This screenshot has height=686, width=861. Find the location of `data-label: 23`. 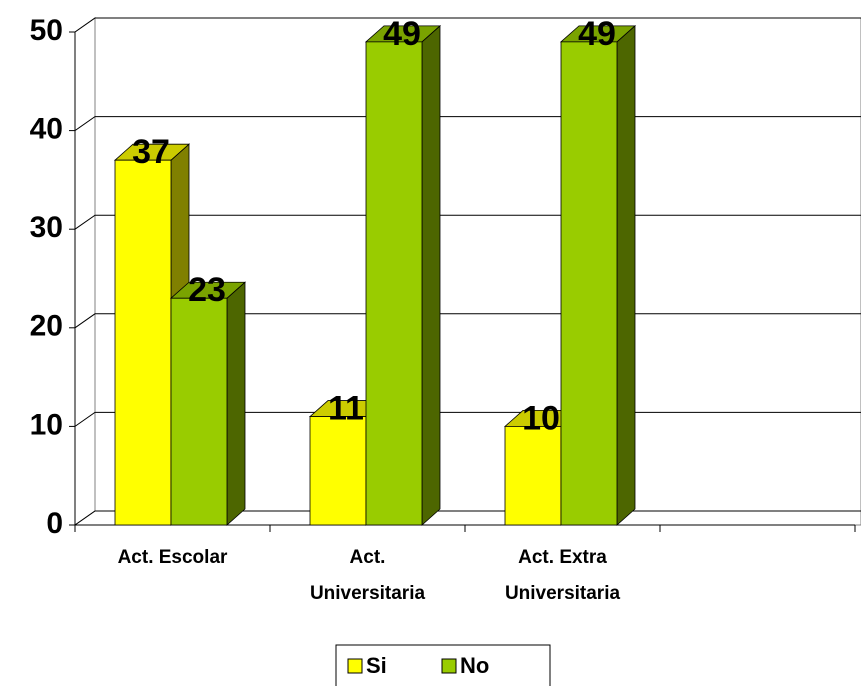

data-label: 23 is located at coordinates (207, 290).